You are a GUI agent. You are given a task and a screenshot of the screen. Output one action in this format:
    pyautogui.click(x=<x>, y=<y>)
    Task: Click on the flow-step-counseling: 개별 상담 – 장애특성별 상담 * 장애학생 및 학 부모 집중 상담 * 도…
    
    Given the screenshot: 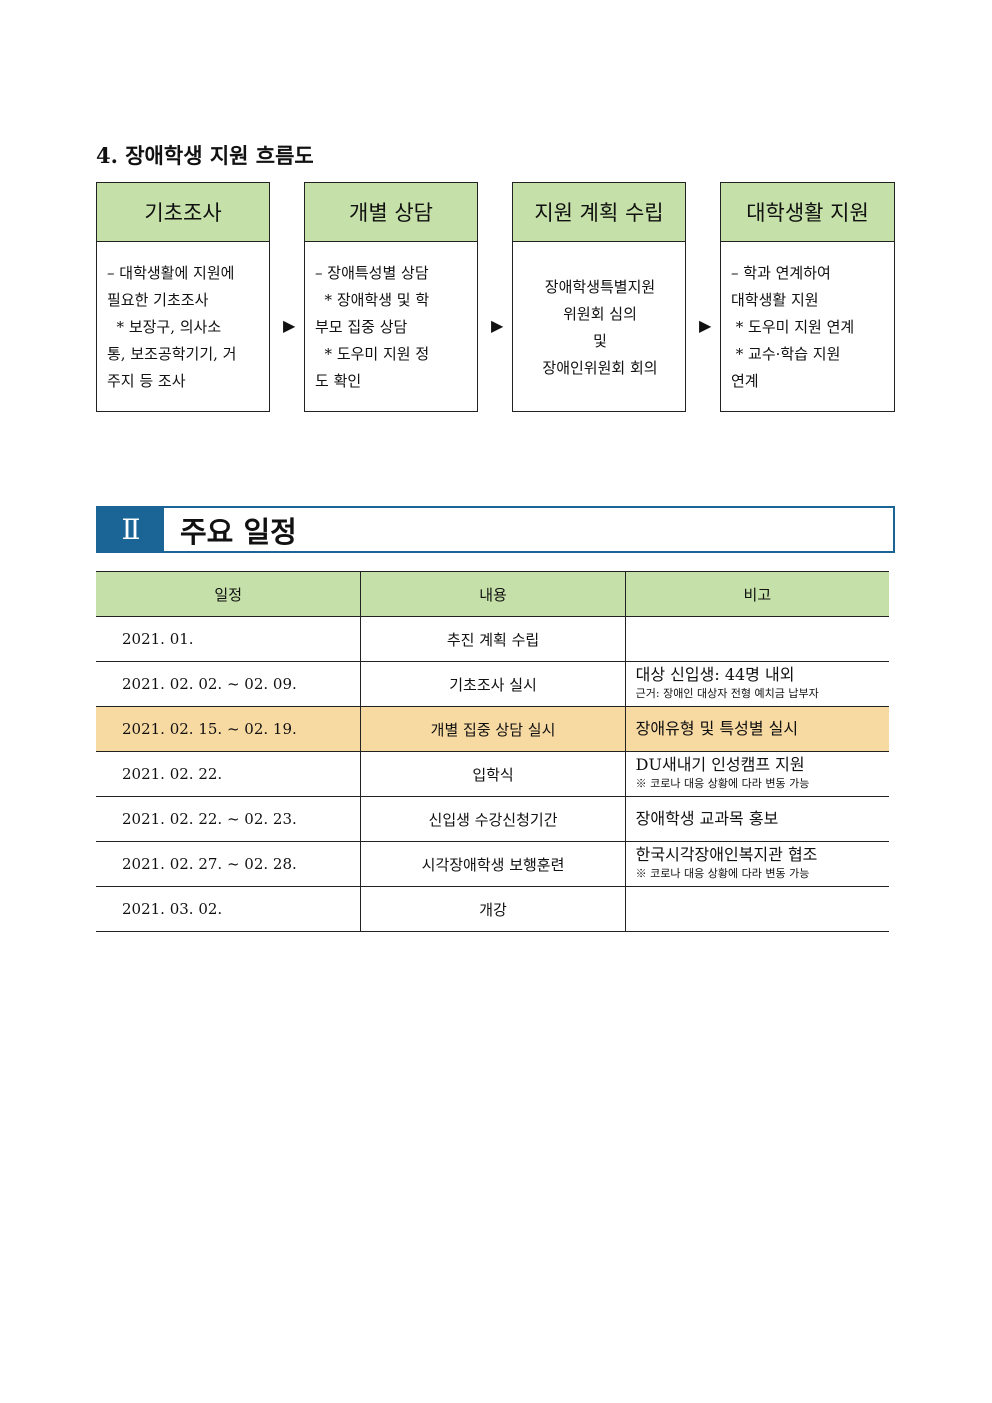 What is the action you would take?
    pyautogui.click(x=391, y=297)
    